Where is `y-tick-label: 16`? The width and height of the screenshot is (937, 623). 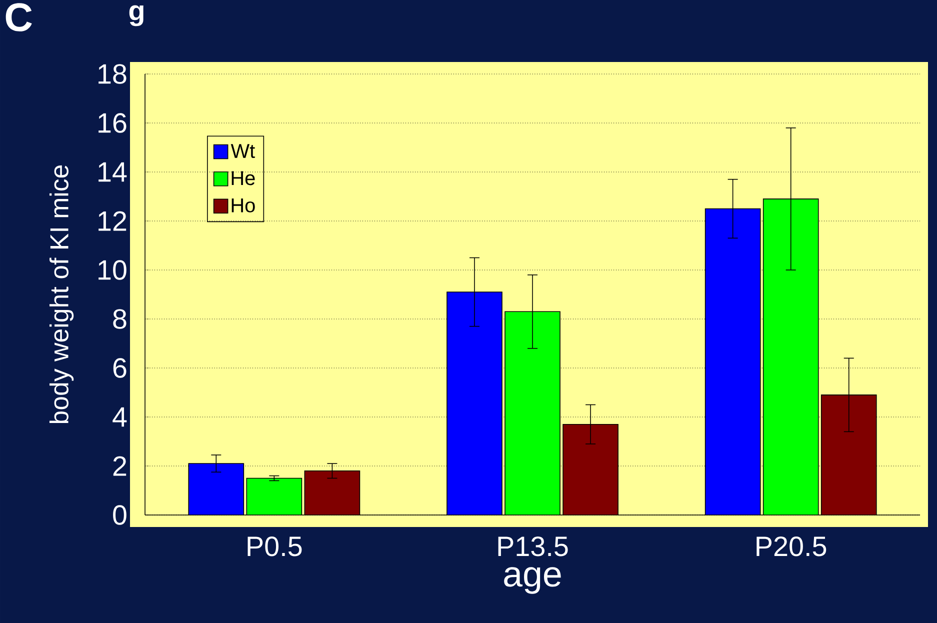 y-tick-label: 16 is located at coordinates (112, 123).